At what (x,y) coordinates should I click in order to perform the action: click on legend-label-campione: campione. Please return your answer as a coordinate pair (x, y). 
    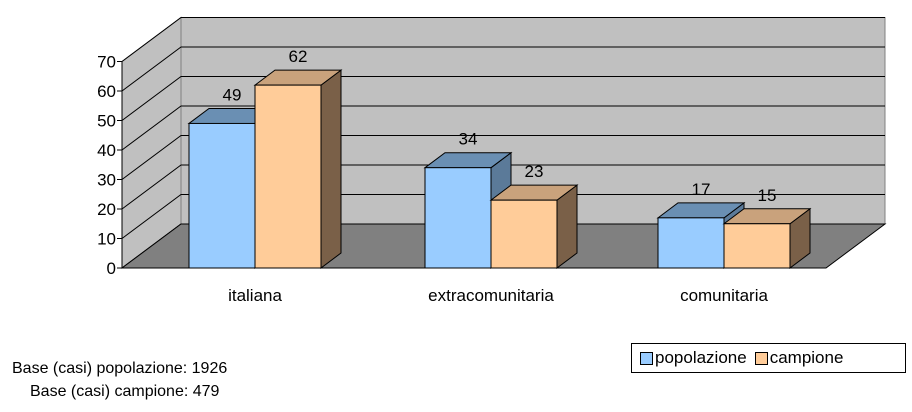
    Looking at the image, I should click on (806, 357).